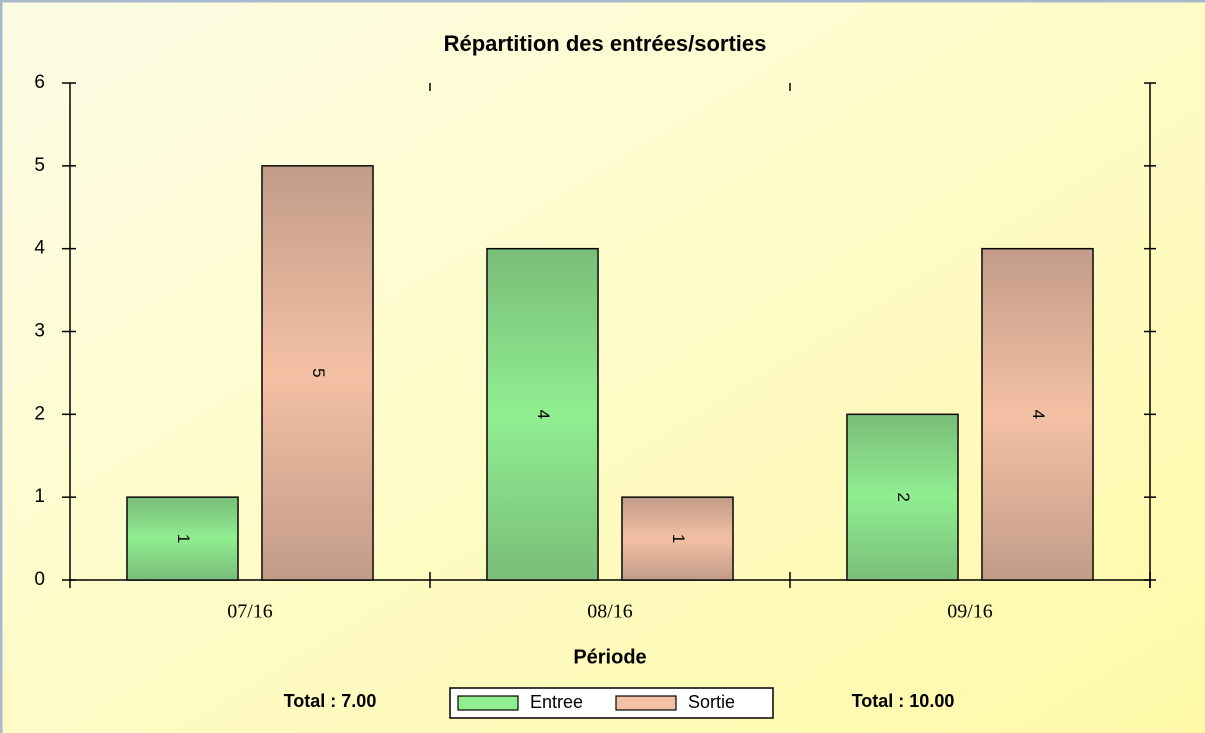 The width and height of the screenshot is (1205, 733). I want to click on x-tick-label: 09/16, so click(970, 612).